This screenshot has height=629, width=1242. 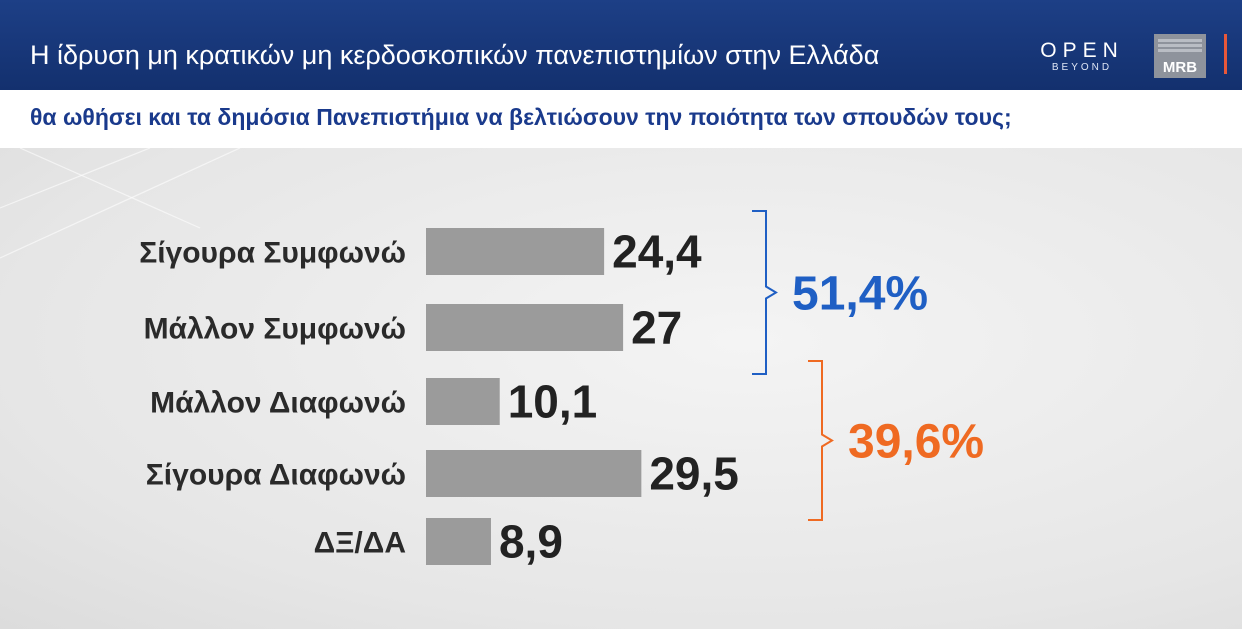 What do you see at coordinates (1225, 54) in the screenshot?
I see `accent-divider` at bounding box center [1225, 54].